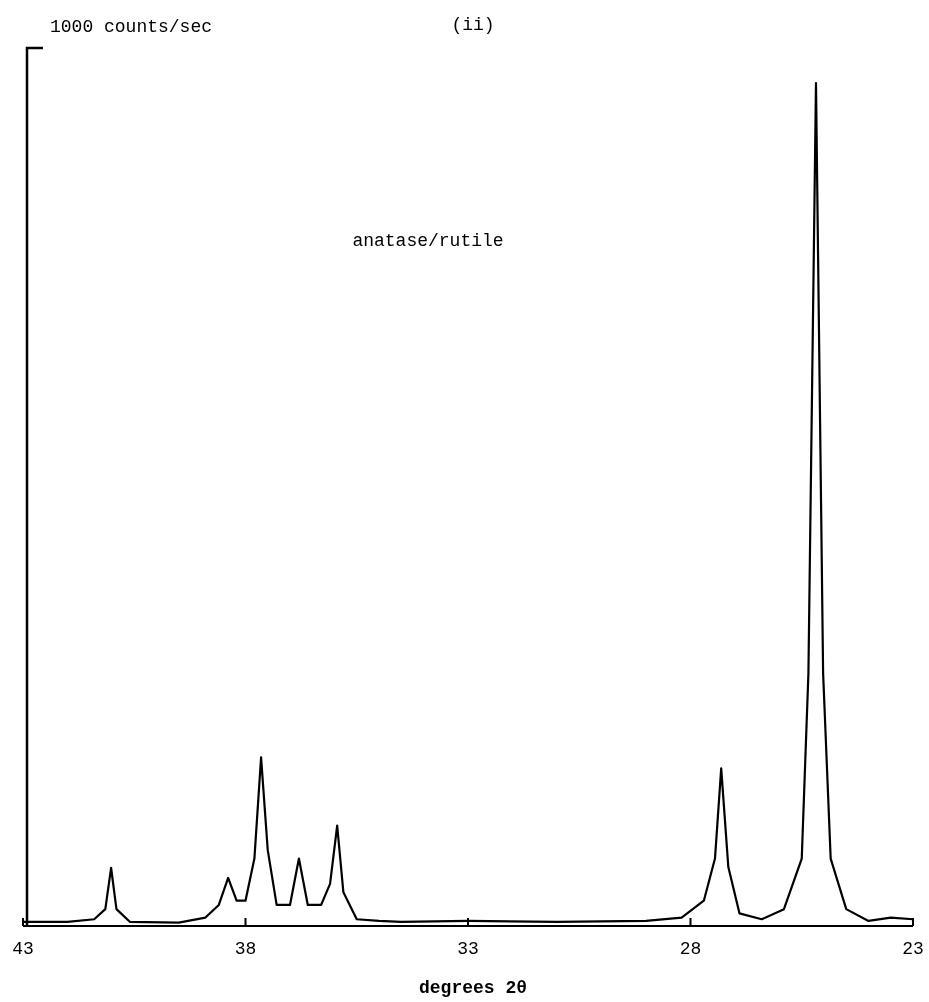  What do you see at coordinates (690, 949) in the screenshot?
I see `x-tick-label: 28` at bounding box center [690, 949].